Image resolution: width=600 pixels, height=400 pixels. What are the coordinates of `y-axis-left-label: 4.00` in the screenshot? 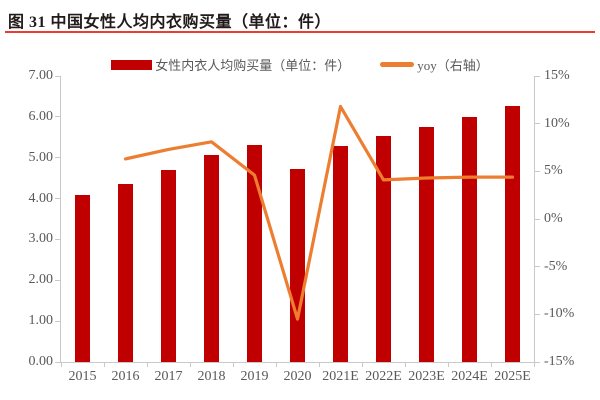 It's located at (41, 198).